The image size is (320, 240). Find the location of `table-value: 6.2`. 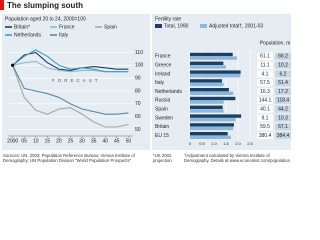

table-value: 6.2 is located at coordinates (283, 74).